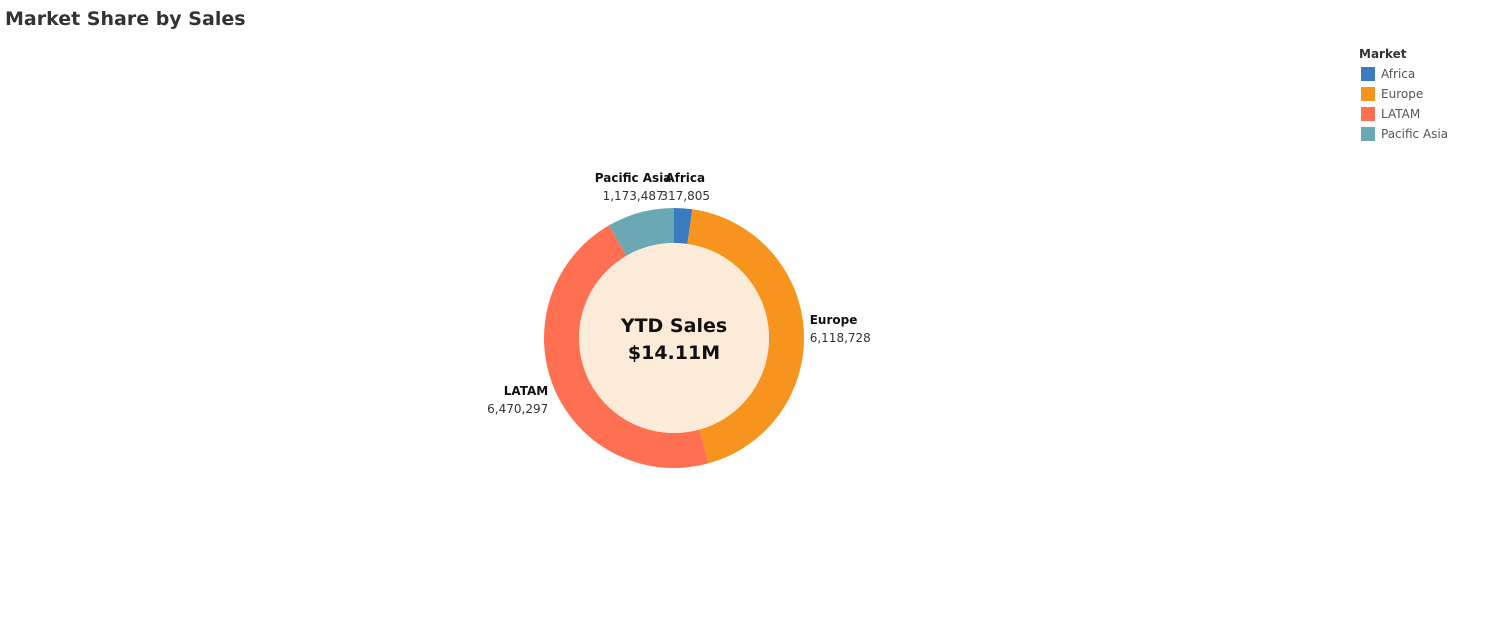  I want to click on legend: Market Africa Europe LATAM Pacific Asia, so click(1403, 95).